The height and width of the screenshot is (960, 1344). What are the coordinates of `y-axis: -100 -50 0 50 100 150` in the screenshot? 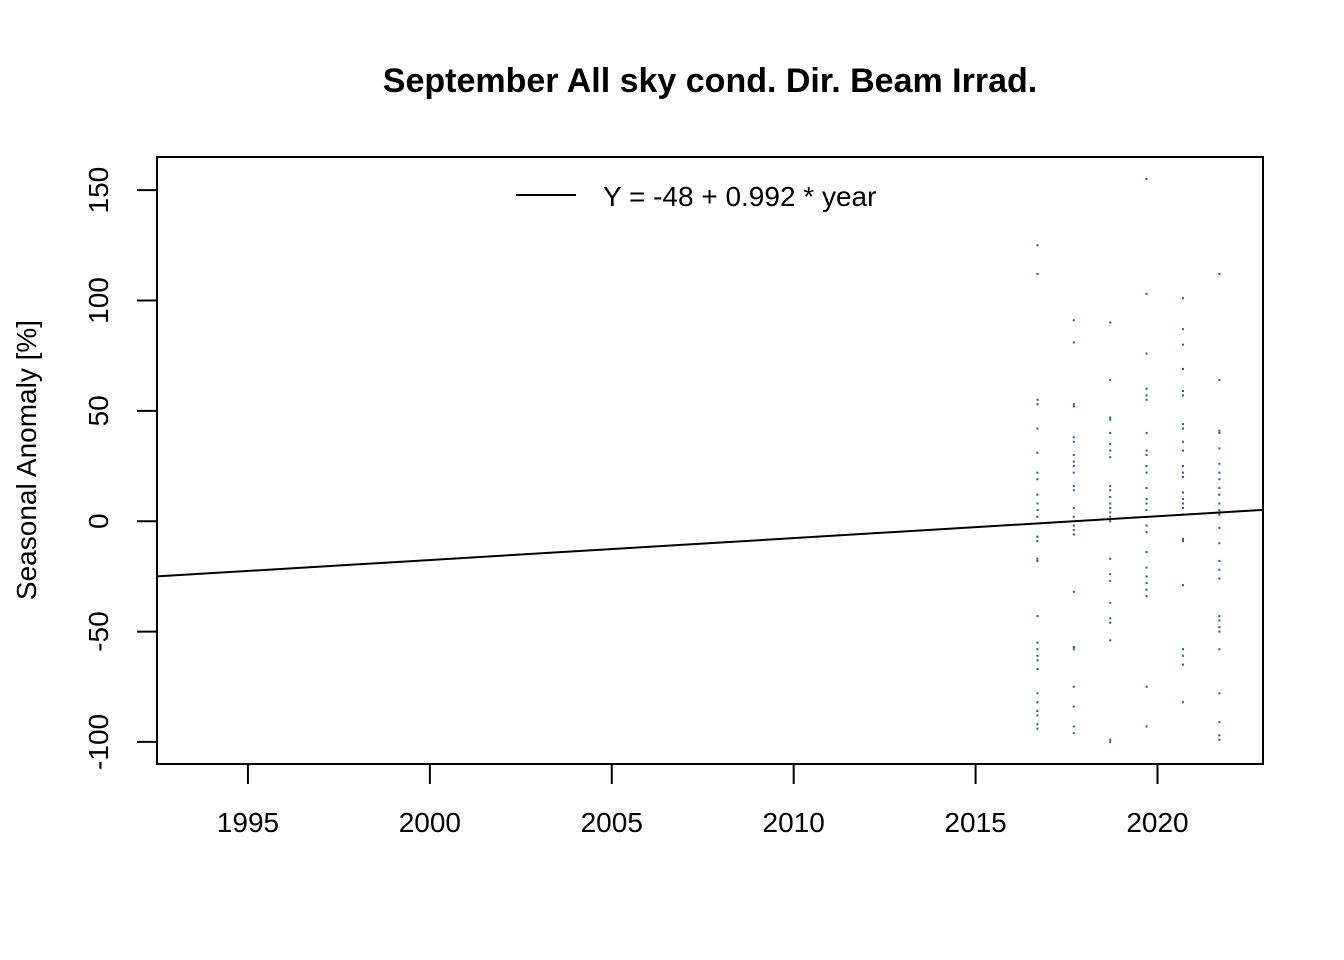 It's located at (120, 468).